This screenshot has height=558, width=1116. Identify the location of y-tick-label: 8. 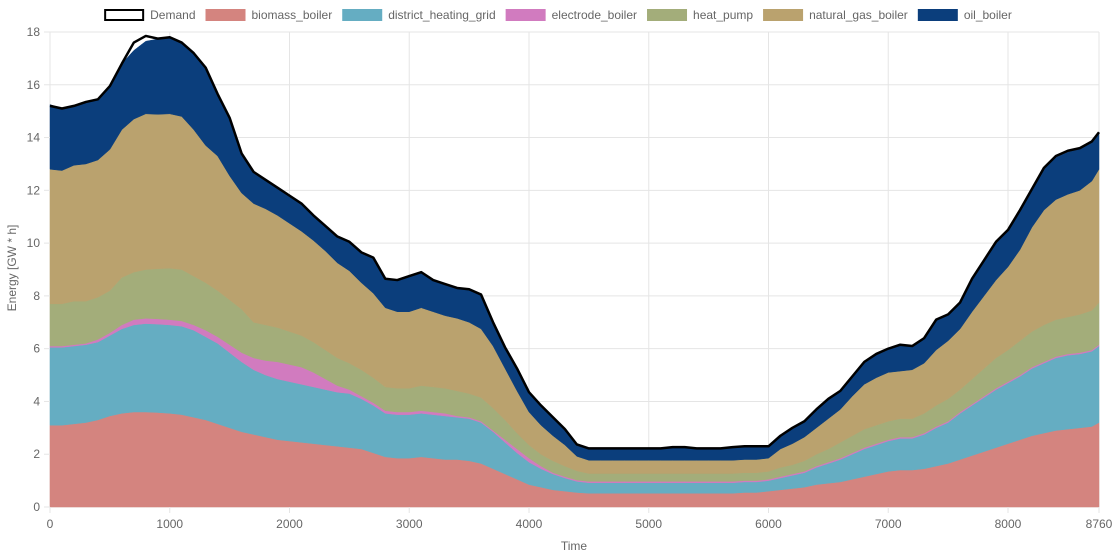
(36, 296).